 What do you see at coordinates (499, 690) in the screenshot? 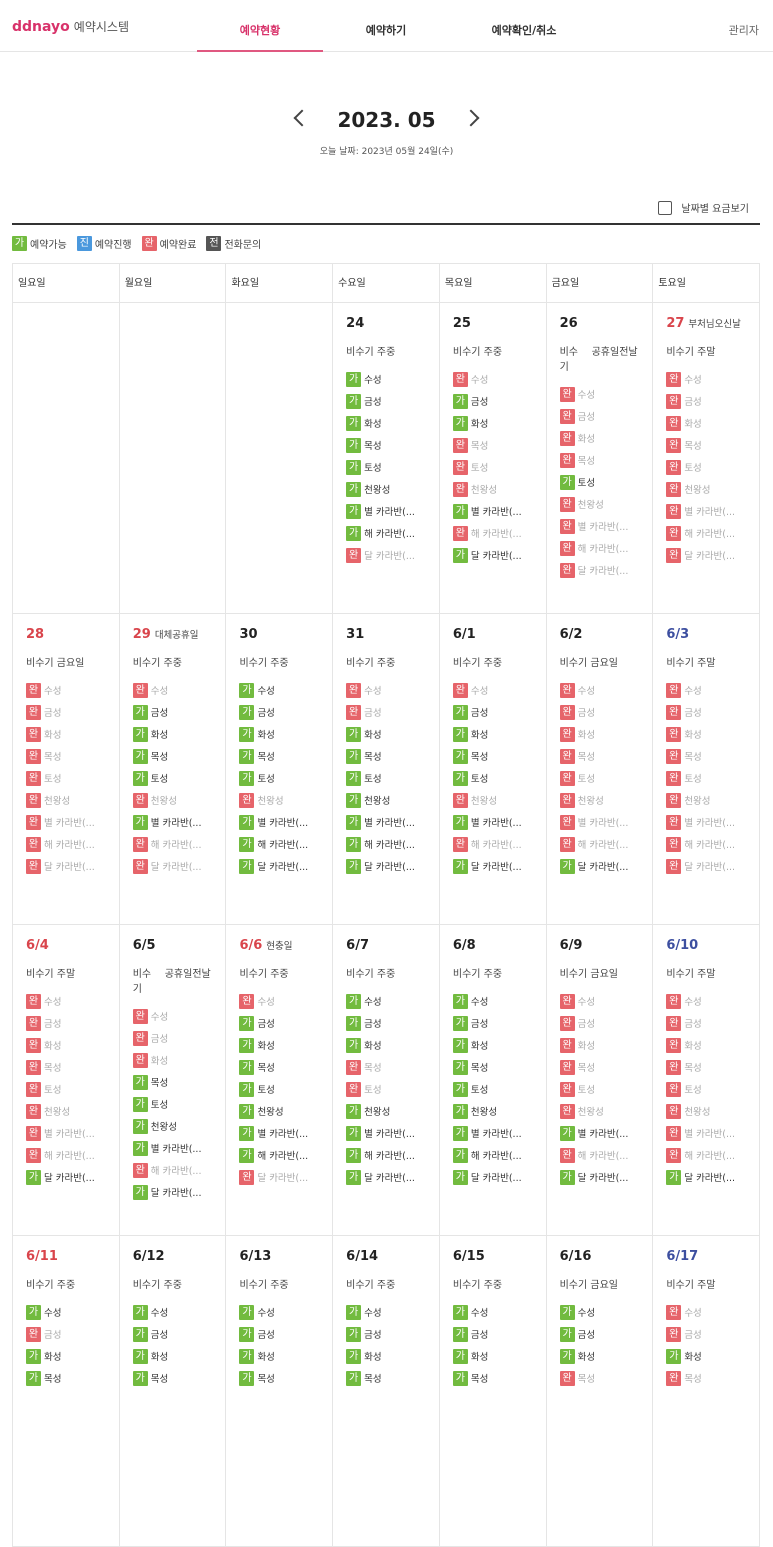
I see `room: 완 수성` at bounding box center [499, 690].